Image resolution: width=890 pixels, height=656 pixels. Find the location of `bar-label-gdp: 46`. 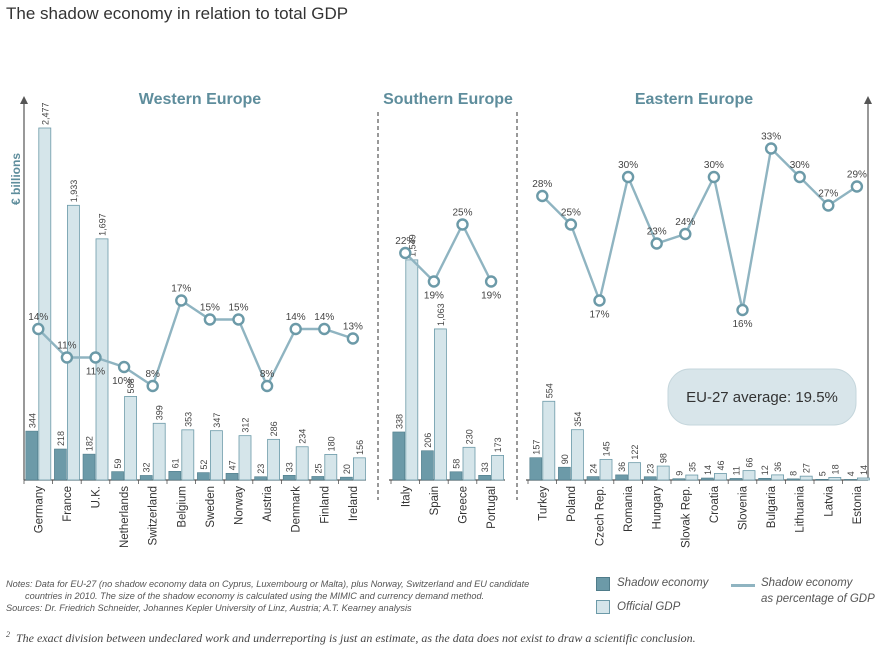

bar-label-gdp: 46 is located at coordinates (721, 465).